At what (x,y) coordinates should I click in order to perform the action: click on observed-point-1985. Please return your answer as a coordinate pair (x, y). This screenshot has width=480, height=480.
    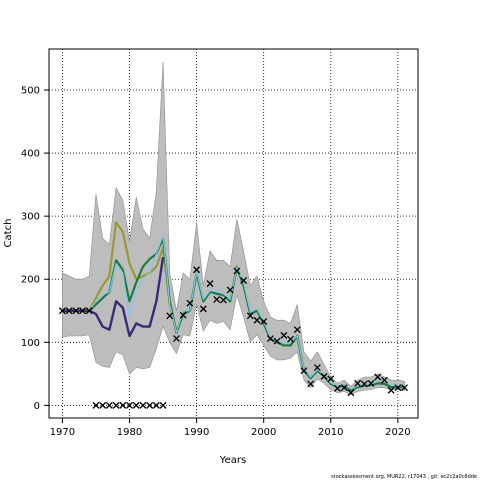
    Looking at the image, I should click on (163, 405).